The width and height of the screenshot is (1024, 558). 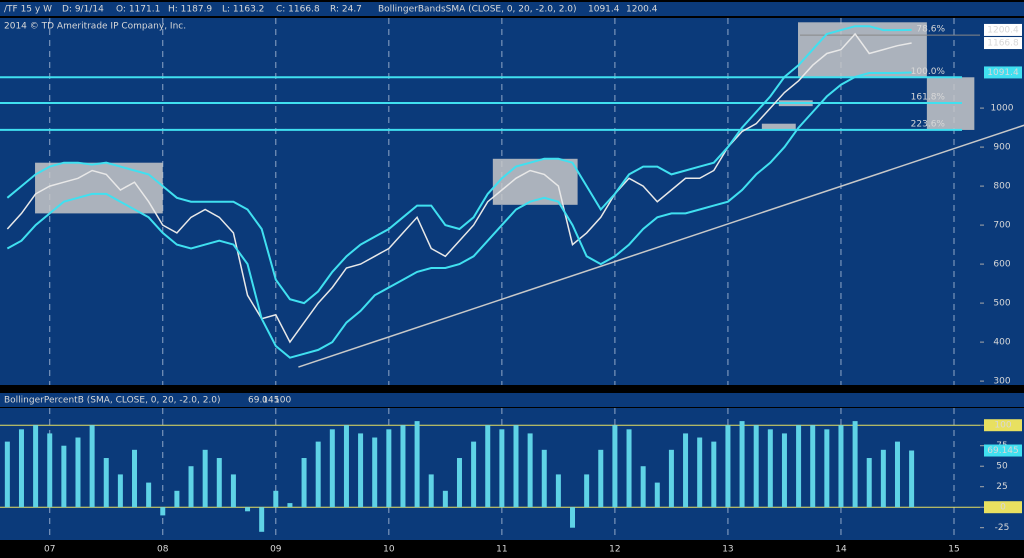 What do you see at coordinates (1001, 304) in the screenshot?
I see `y-tick-label: 500` at bounding box center [1001, 304].